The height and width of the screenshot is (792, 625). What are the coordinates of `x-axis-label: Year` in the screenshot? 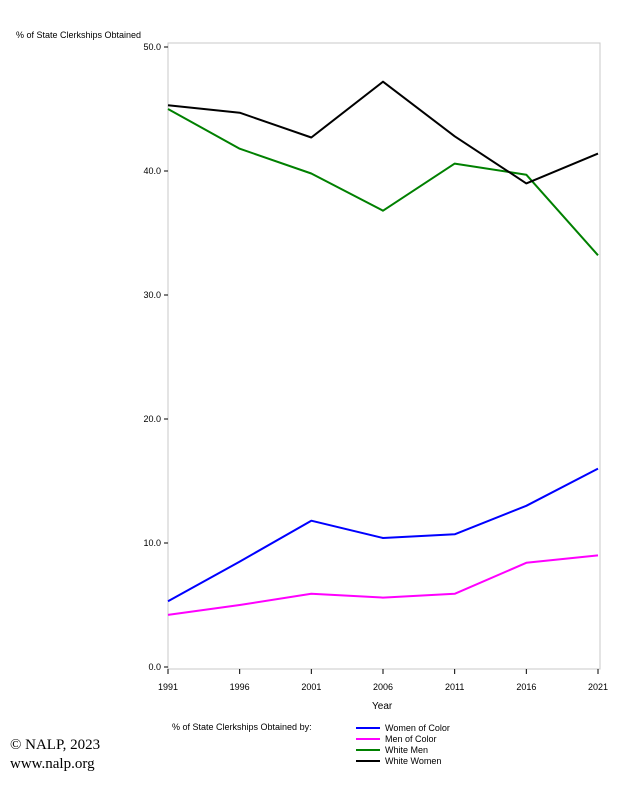 It's located at (382, 706).